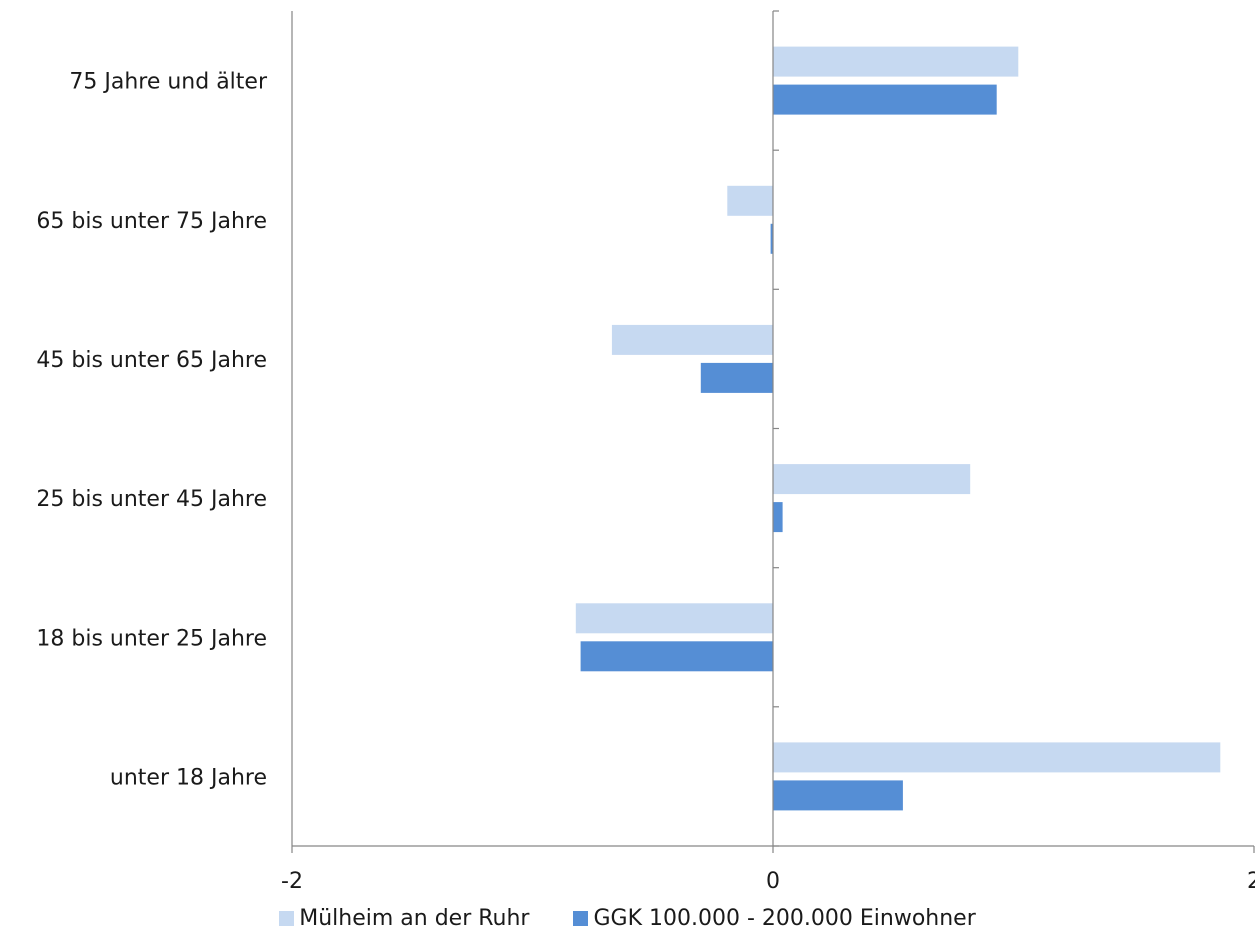 This screenshot has height=945, width=1255. Describe the element at coordinates (151, 221) in the screenshot. I see `category-label-2: 65 bis unter 75 Jahre` at that location.